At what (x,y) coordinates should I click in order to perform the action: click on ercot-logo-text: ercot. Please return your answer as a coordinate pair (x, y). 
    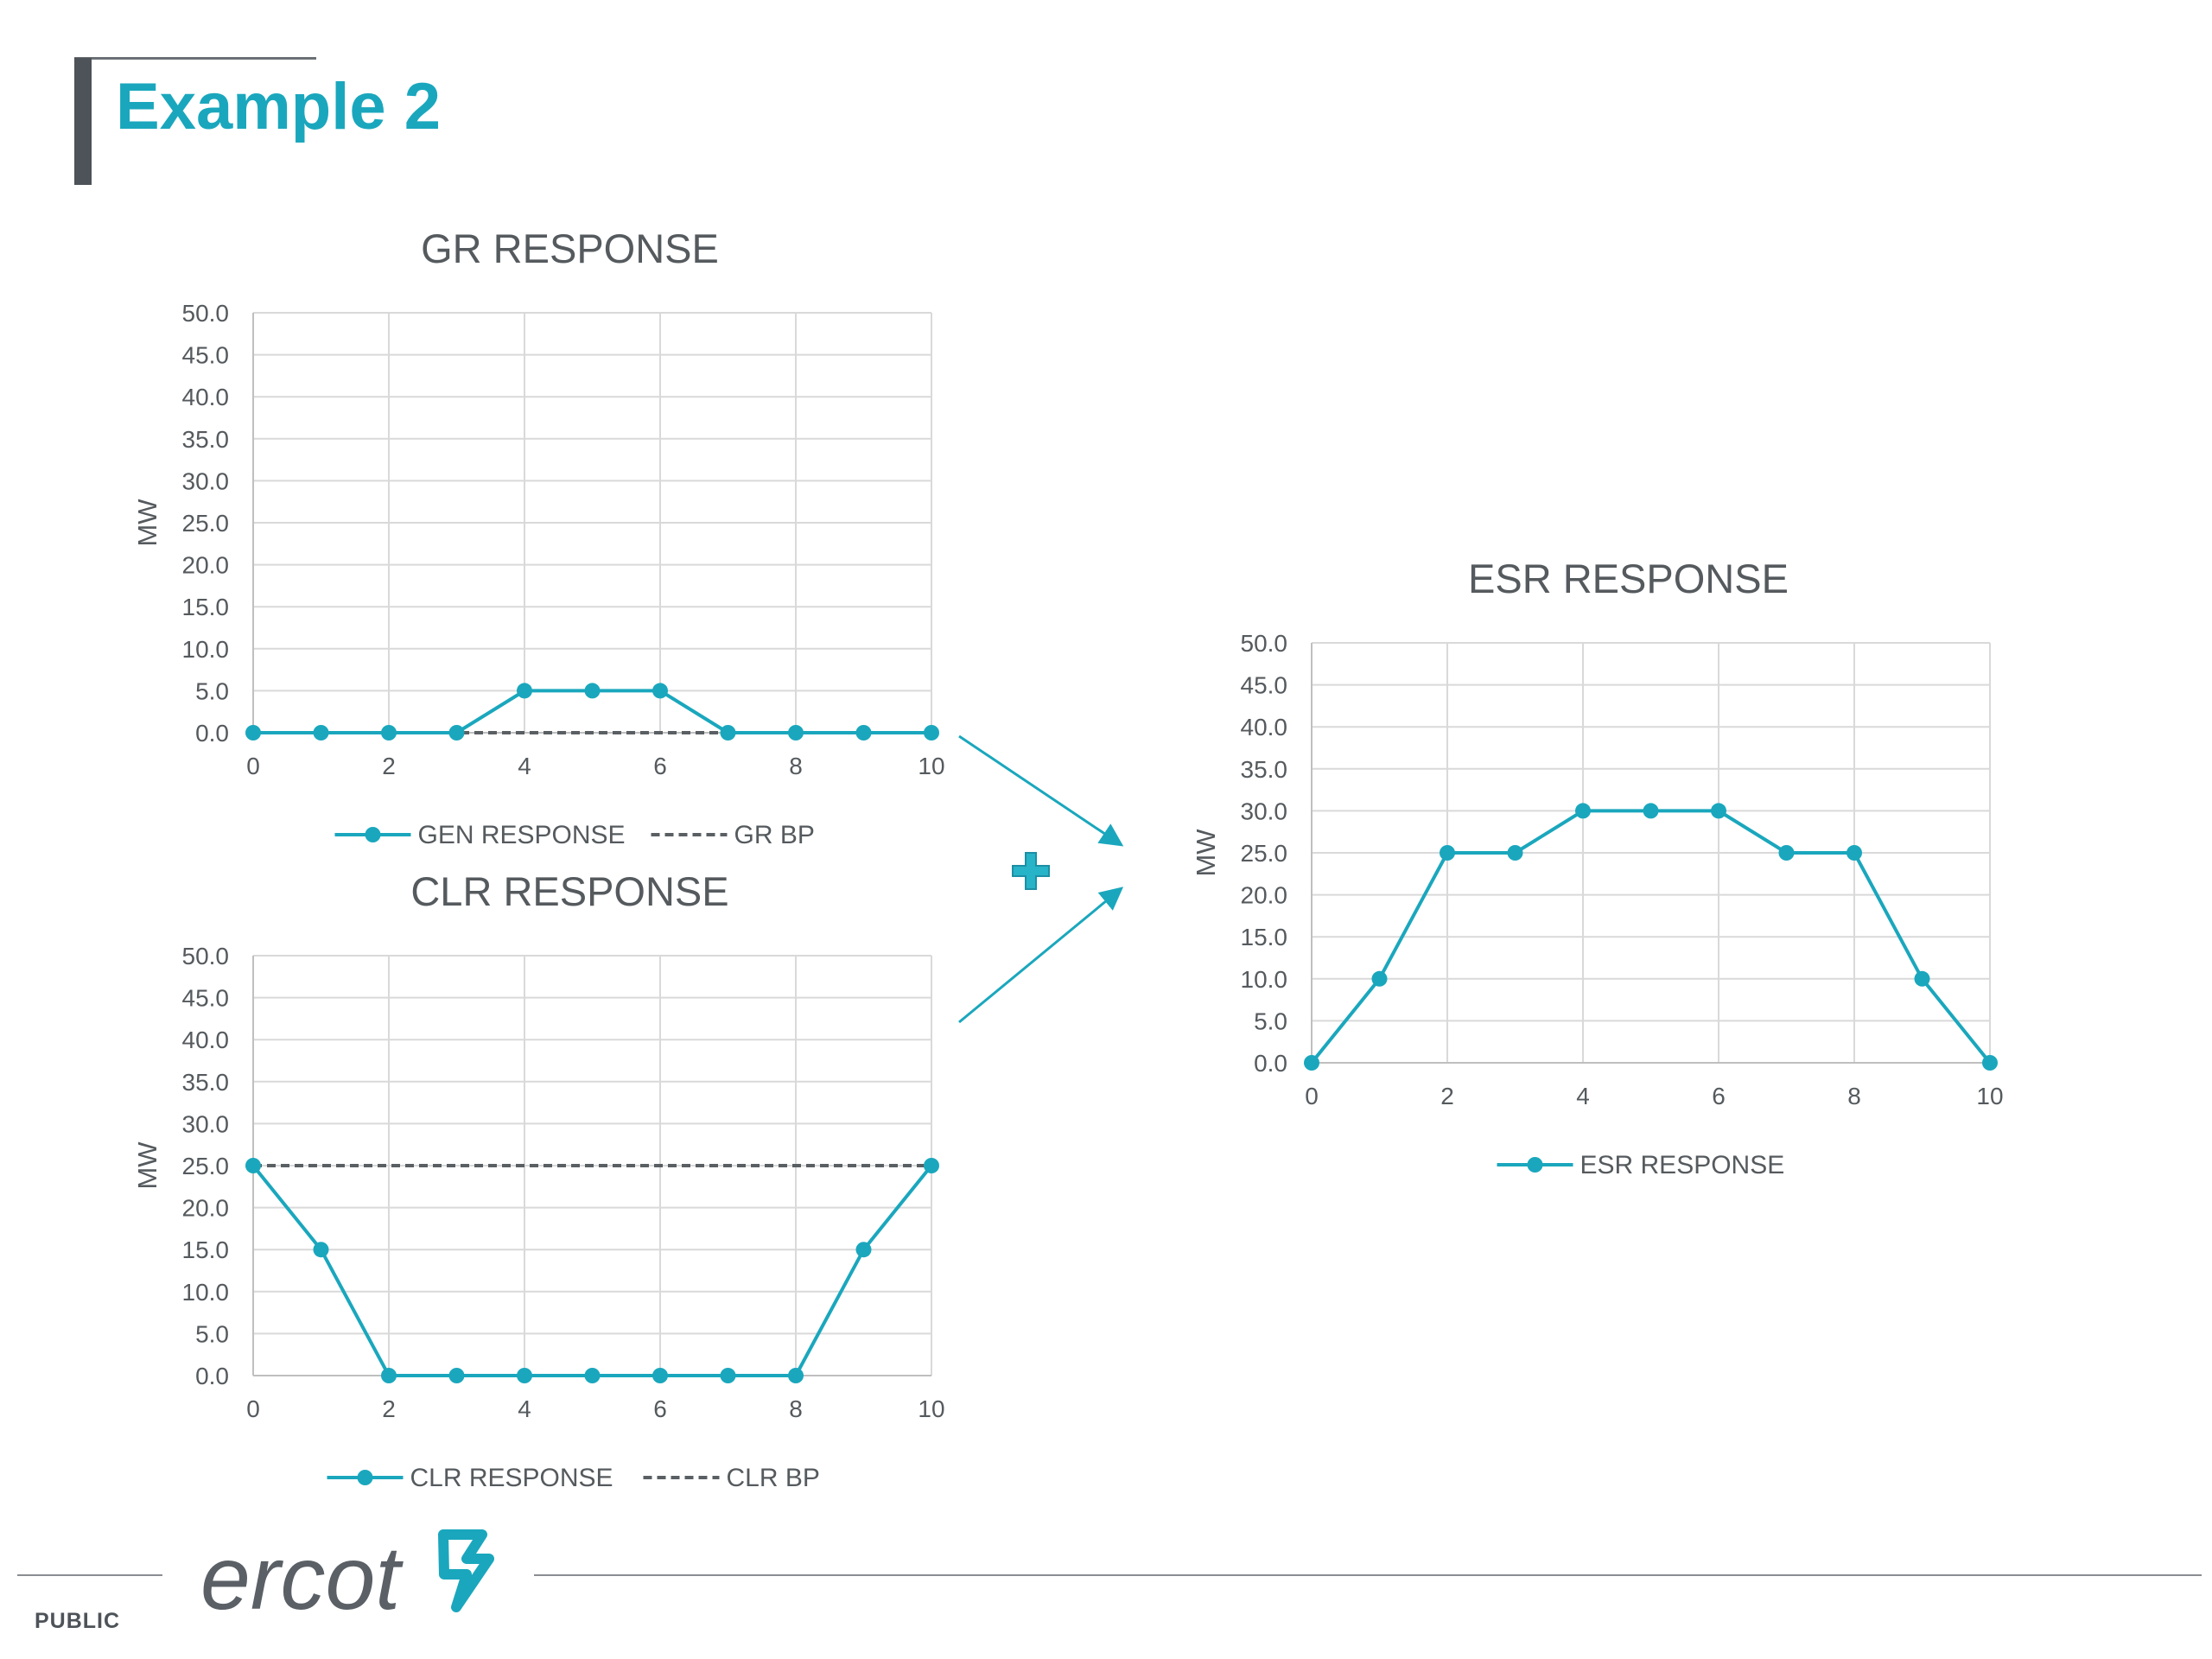
    Looking at the image, I should click on (302, 1579).